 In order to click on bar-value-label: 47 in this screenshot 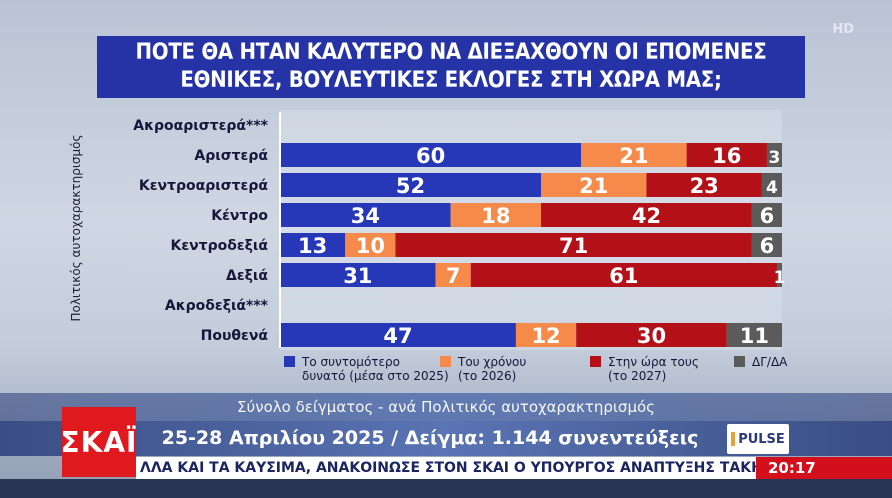, I will do `click(397, 336)`.